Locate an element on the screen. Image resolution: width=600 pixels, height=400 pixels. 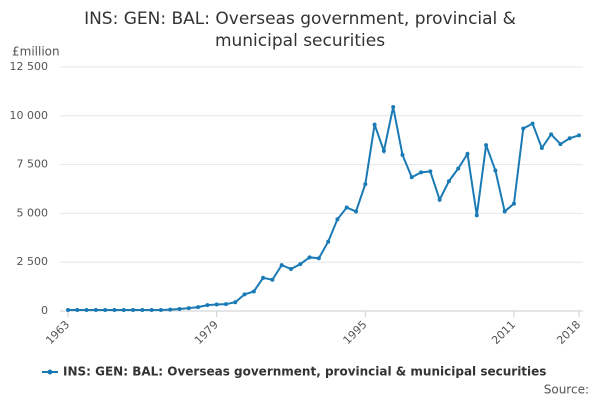
y-tick-label: 0 is located at coordinates (44, 310).